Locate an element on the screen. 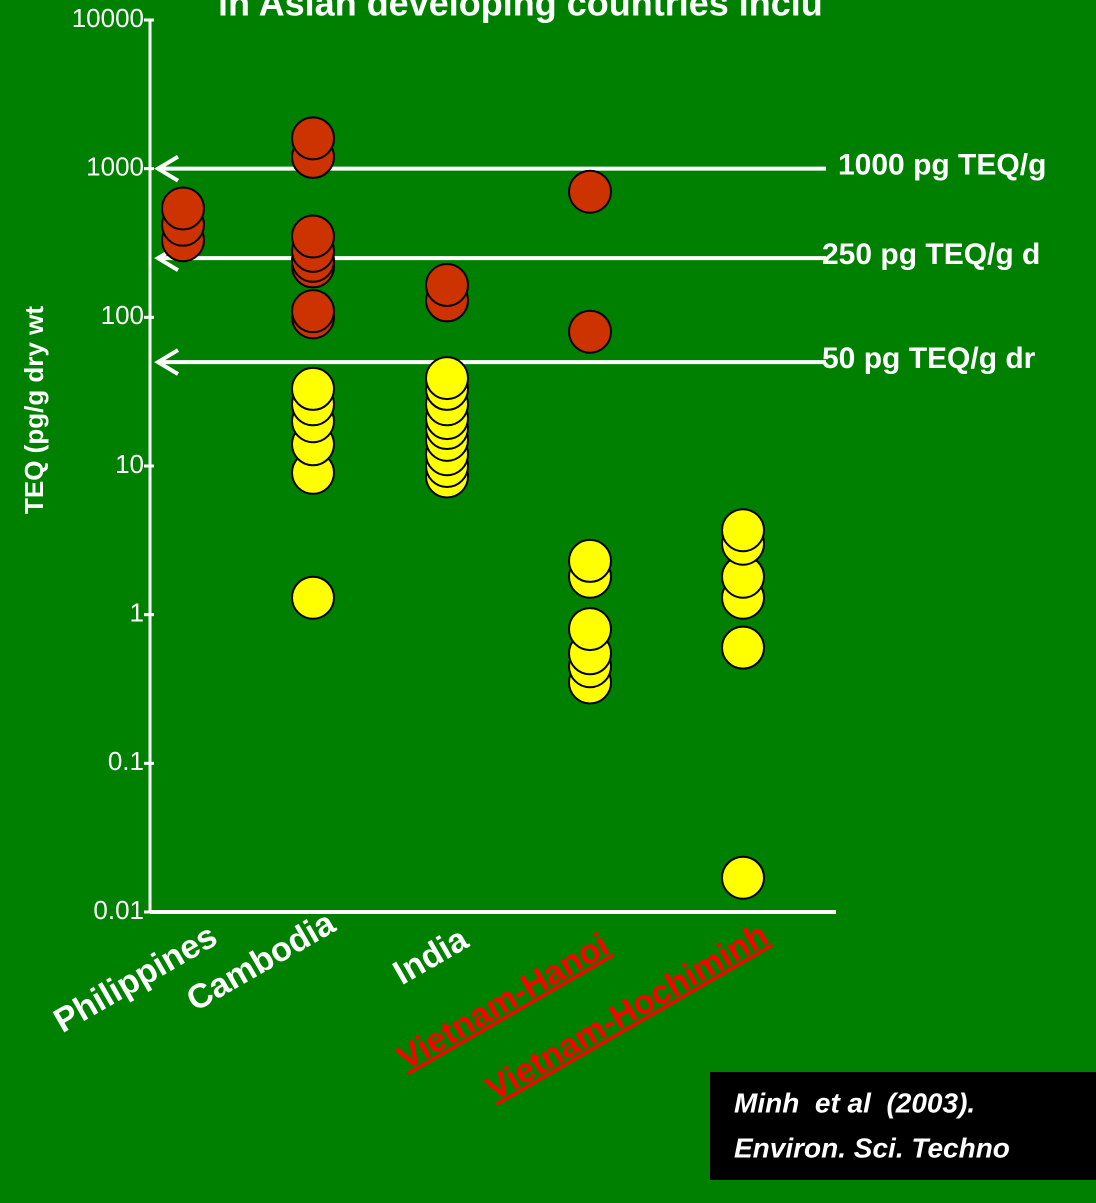  citation-box is located at coordinates (903, 1126).